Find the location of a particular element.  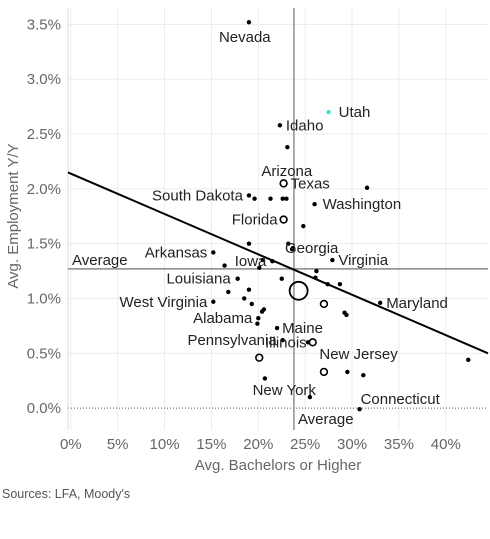

x-tick-label: 5% is located at coordinates (118, 444).